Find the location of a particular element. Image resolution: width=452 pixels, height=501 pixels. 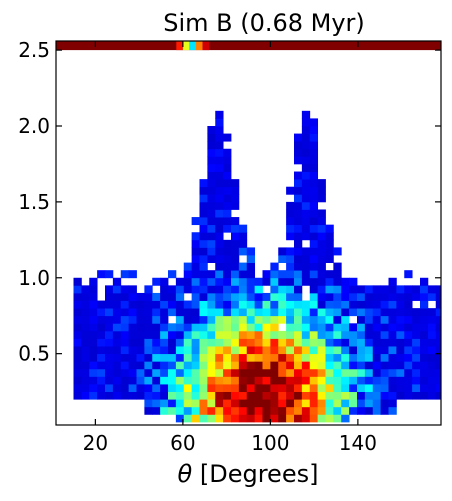

x-tick-label: 60 is located at coordinates (182, 443).